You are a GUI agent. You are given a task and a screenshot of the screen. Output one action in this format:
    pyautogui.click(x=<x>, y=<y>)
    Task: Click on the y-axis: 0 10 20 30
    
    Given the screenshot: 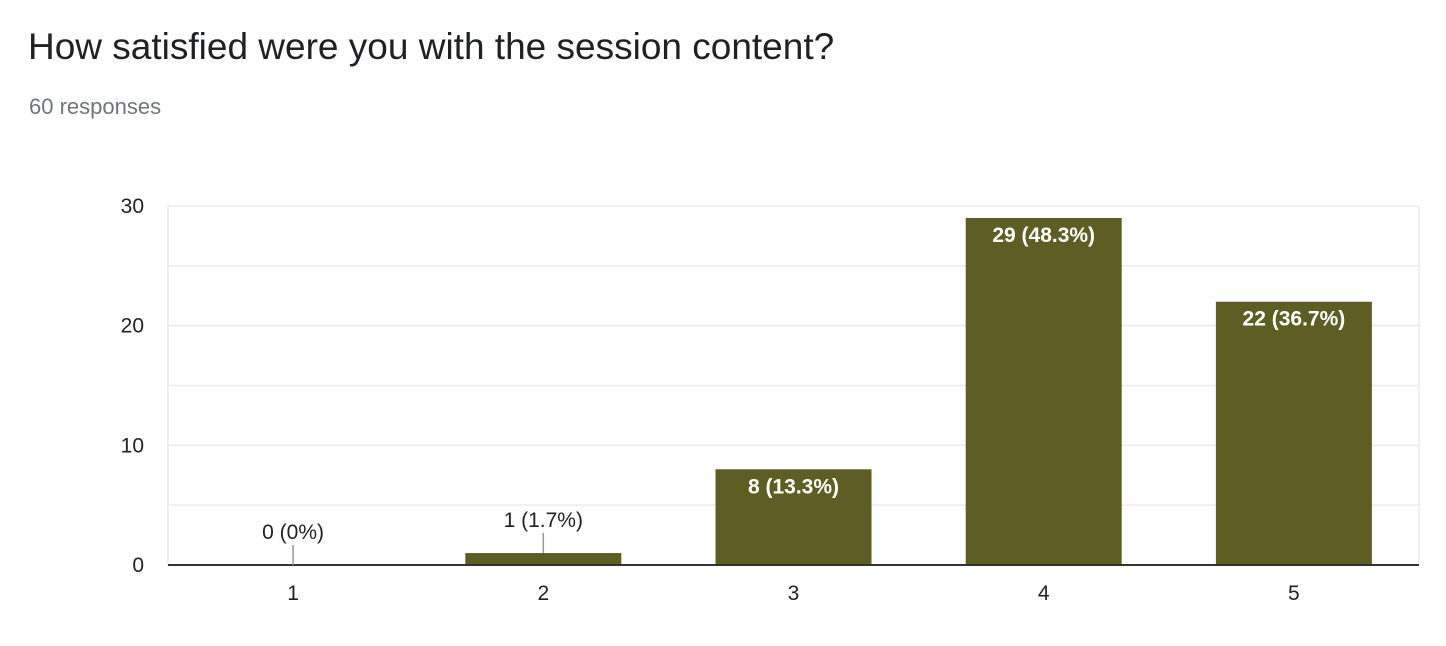 What is the action you would take?
    pyautogui.click(x=132, y=386)
    